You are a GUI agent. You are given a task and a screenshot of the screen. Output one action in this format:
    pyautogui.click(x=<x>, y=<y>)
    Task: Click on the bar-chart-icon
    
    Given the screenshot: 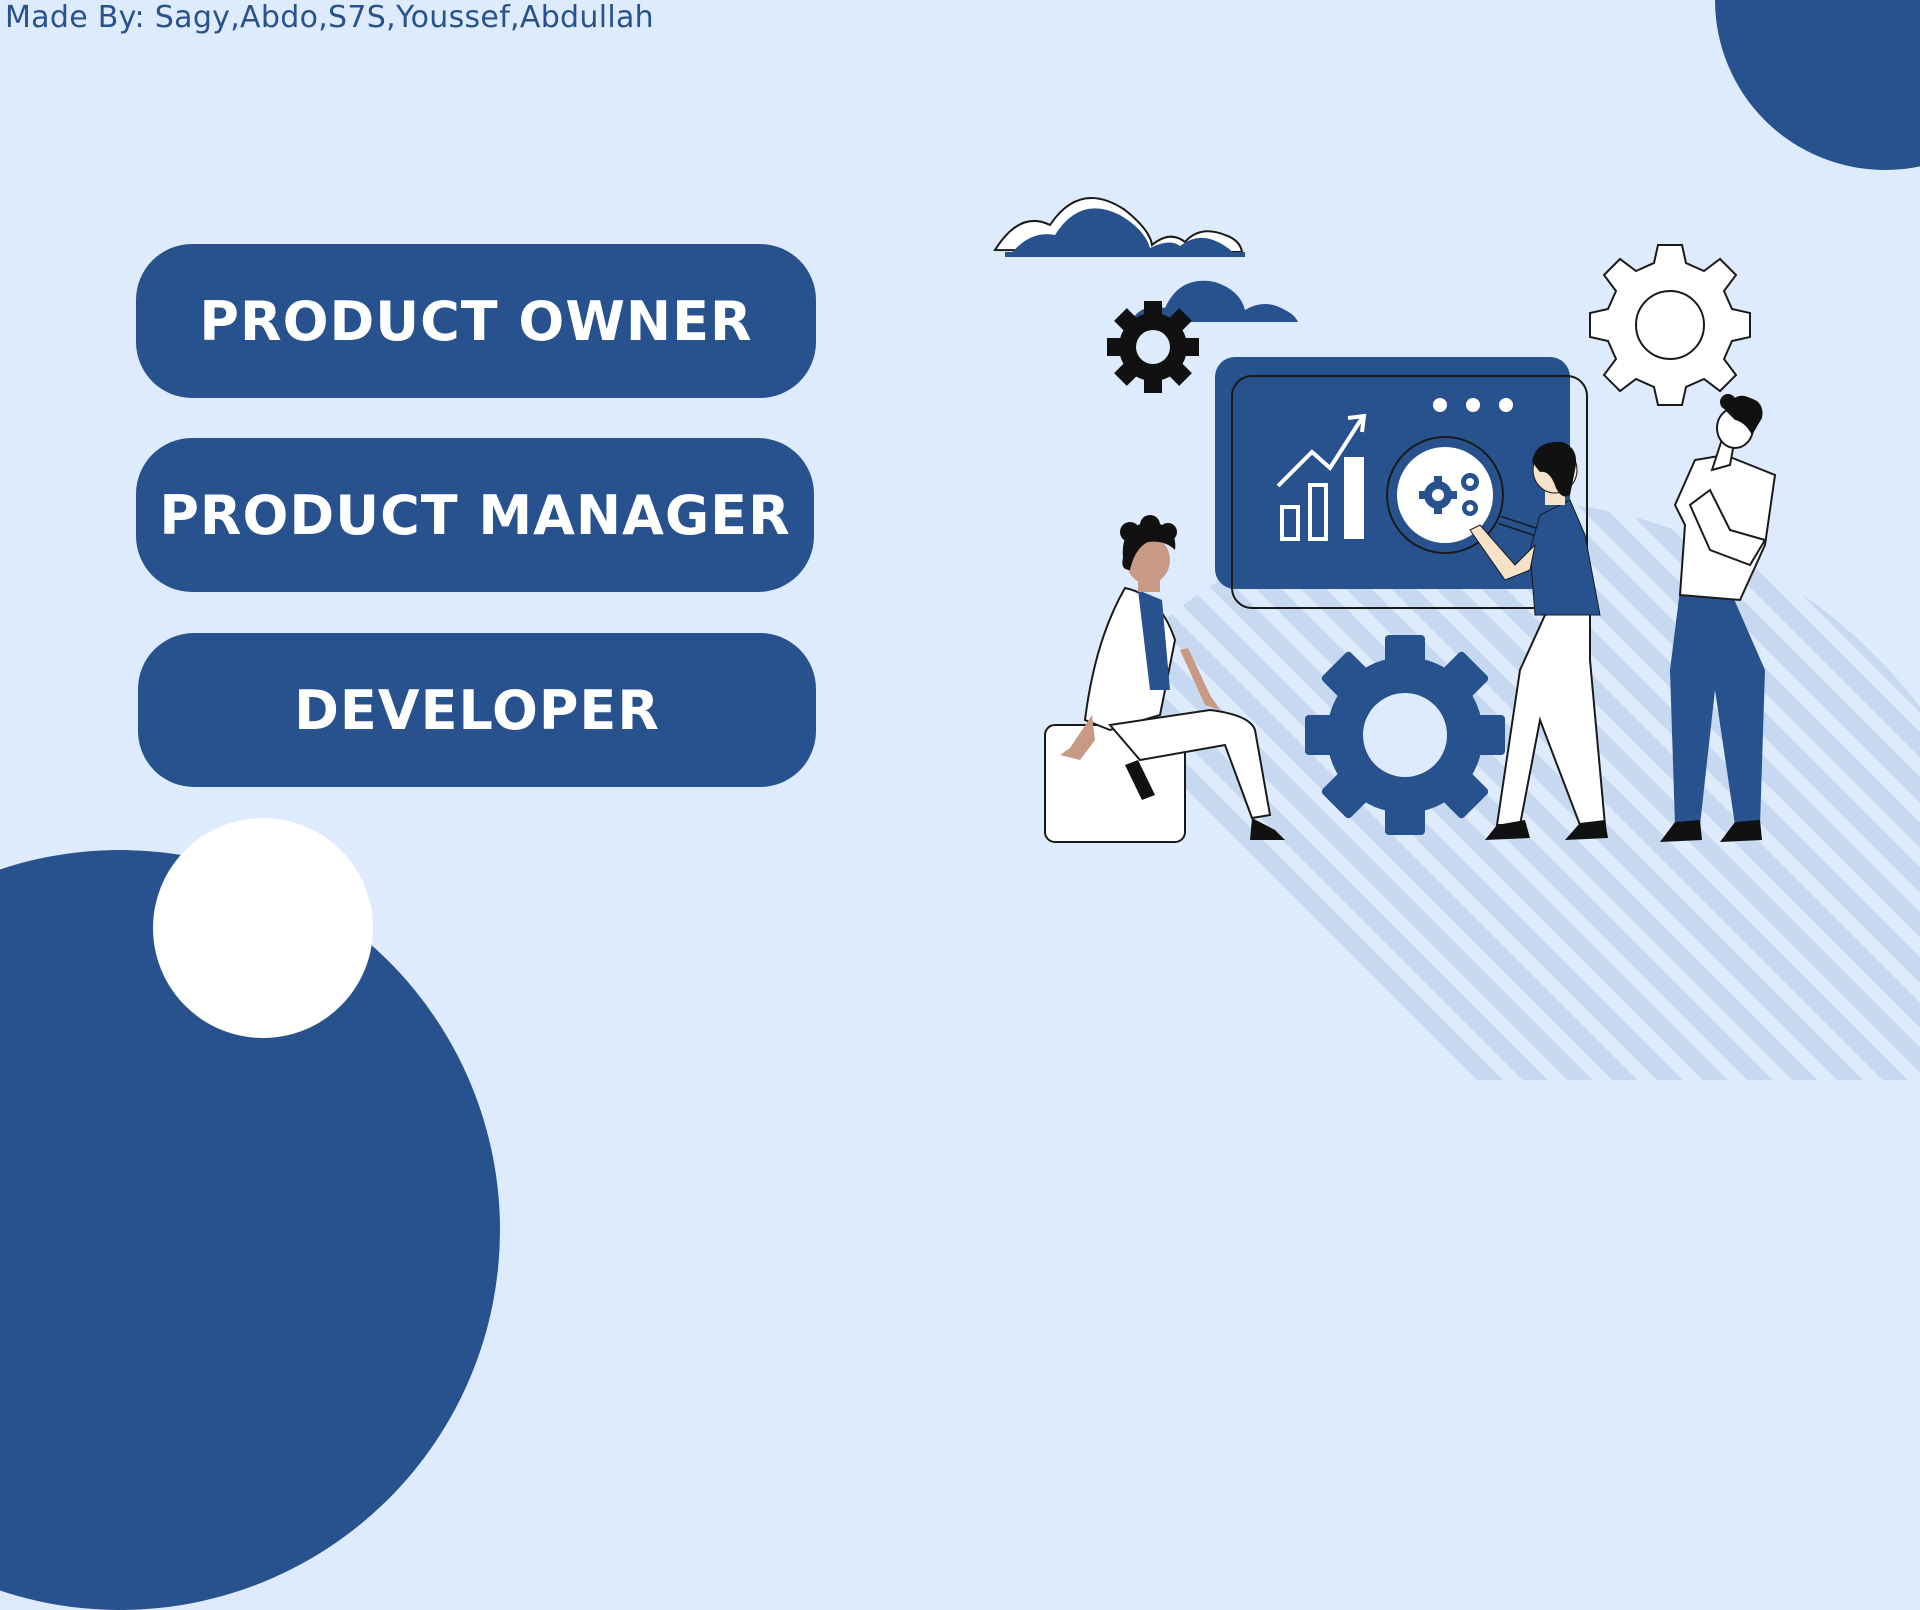 What is the action you would take?
    pyautogui.click(x=1304, y=512)
    